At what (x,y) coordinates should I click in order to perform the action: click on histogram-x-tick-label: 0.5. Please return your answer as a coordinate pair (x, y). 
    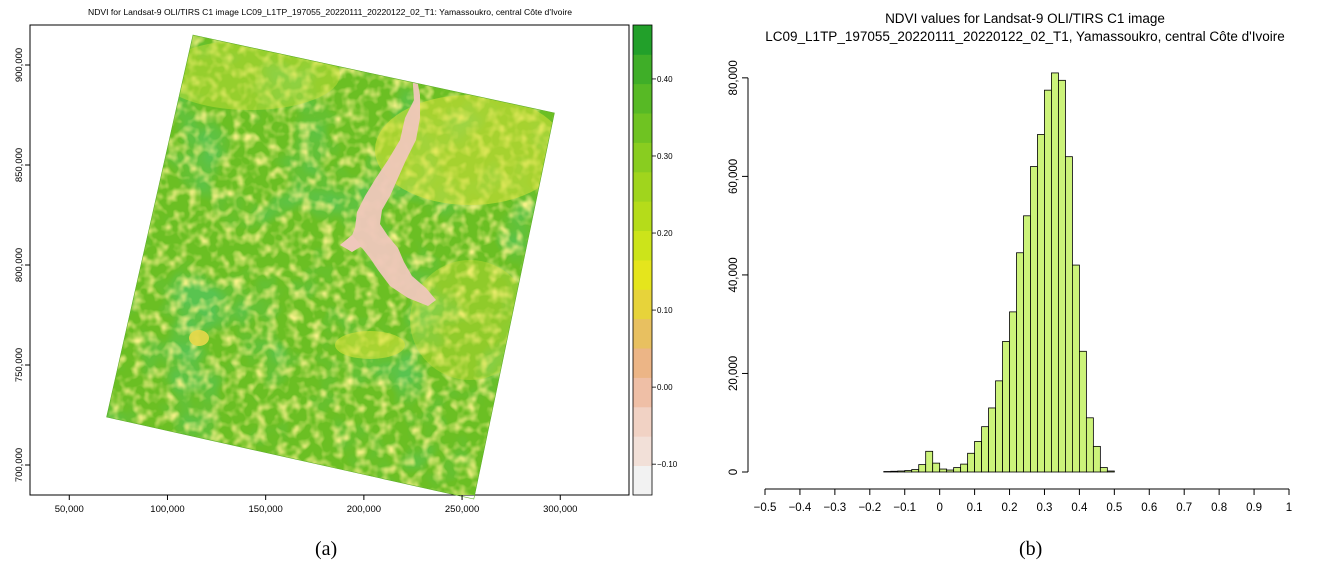
    Looking at the image, I should click on (1114, 508).